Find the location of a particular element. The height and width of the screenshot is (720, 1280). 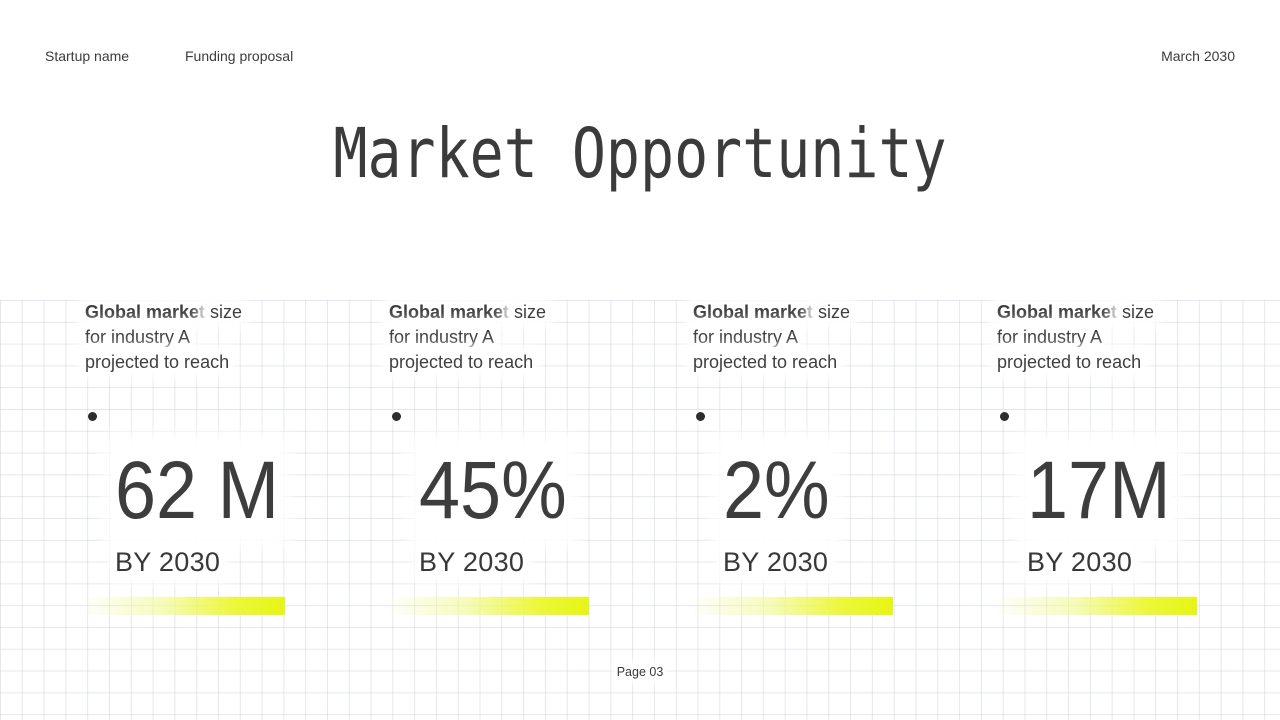

stat-value: 62 M is located at coordinates (197, 490).